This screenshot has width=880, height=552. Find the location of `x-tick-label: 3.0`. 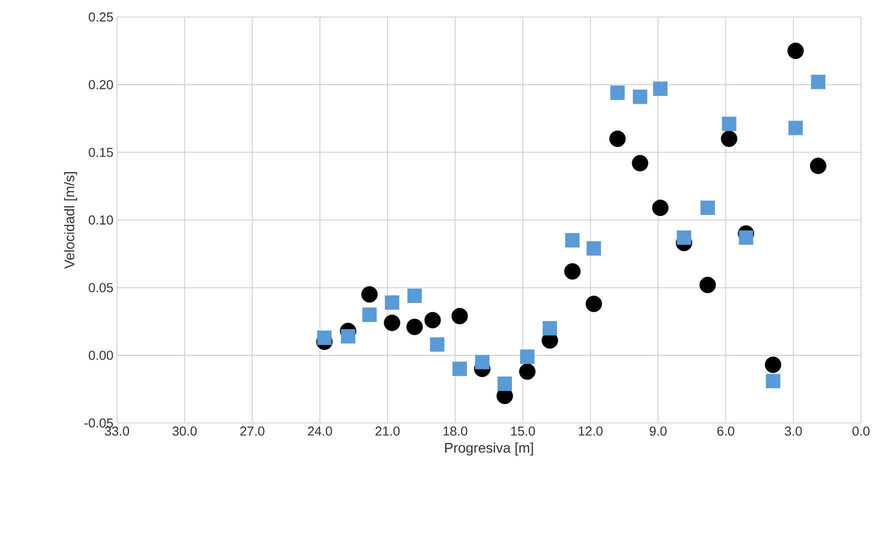

x-tick-label: 3.0 is located at coordinates (793, 431).